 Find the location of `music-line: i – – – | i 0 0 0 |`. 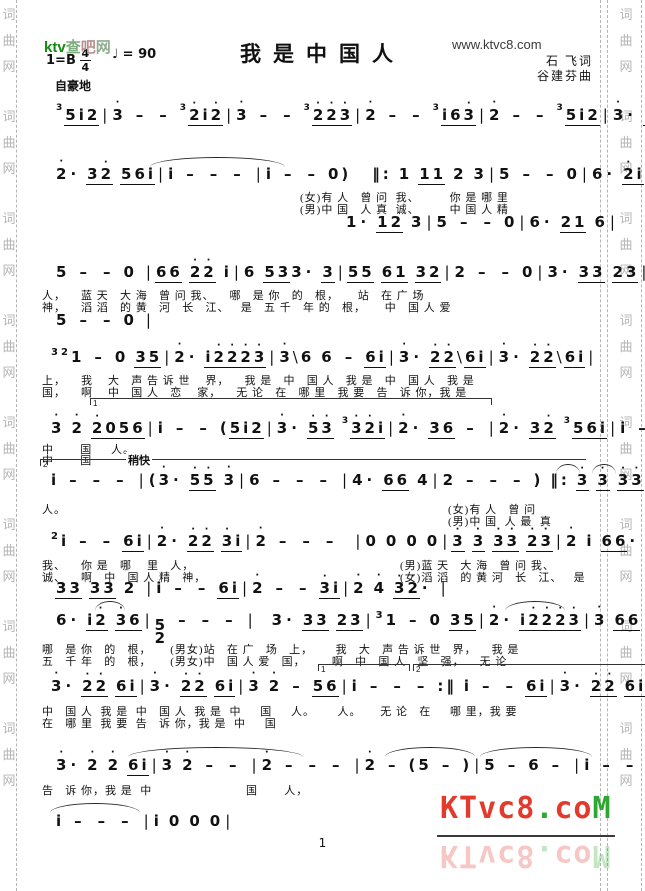

music-line: i – – – | i 0 0 0 | is located at coordinates (144, 821).